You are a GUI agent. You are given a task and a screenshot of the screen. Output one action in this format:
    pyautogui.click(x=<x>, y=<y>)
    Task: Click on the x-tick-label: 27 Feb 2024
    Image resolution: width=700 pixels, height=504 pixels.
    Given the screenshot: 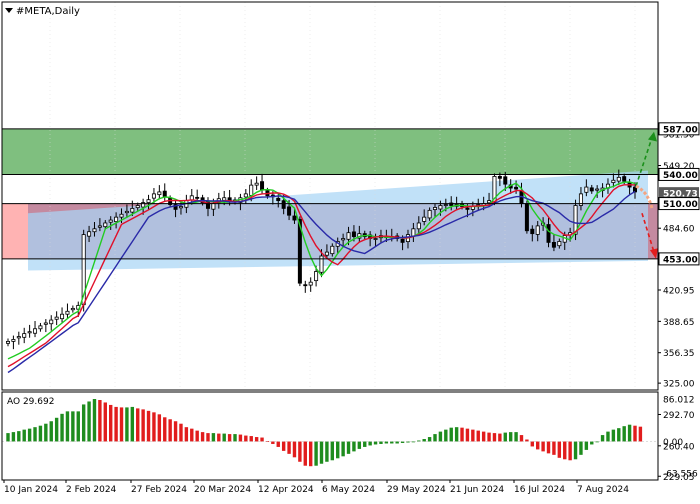 What is the action you would take?
    pyautogui.click(x=159, y=490)
    